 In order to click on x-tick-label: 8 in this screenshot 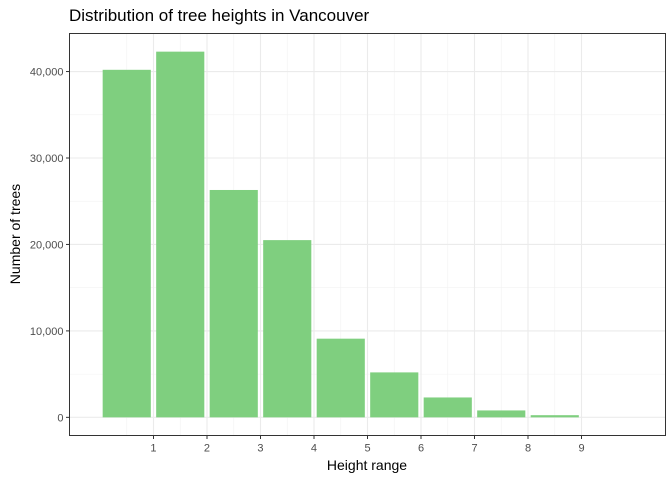, I will do `click(528, 449)`.